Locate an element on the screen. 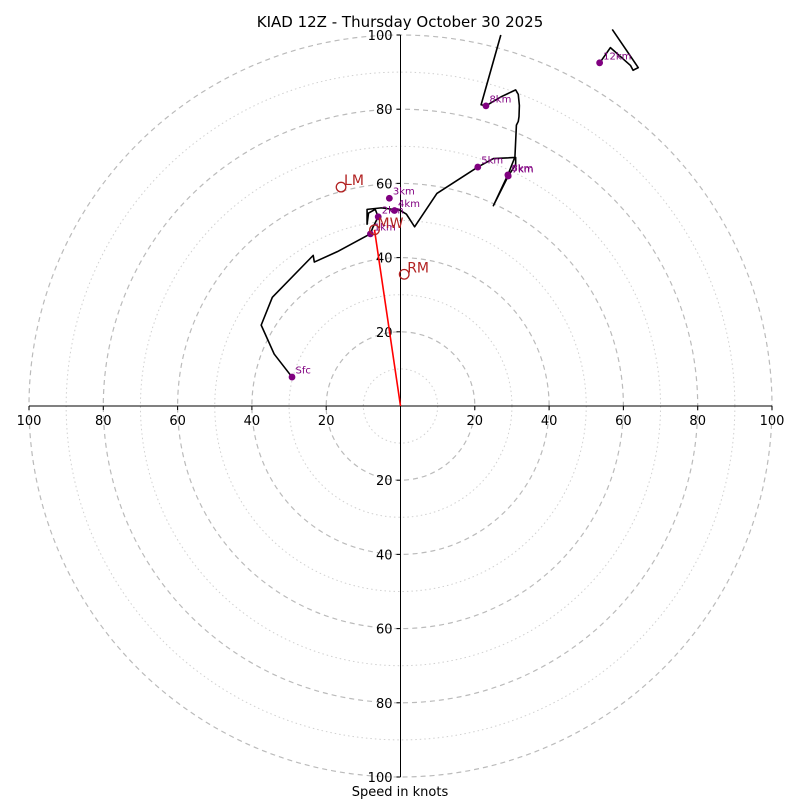 Image resolution: width=800 pixels, height=800 pixels. storm-motion-label: MW is located at coordinates (390, 224).